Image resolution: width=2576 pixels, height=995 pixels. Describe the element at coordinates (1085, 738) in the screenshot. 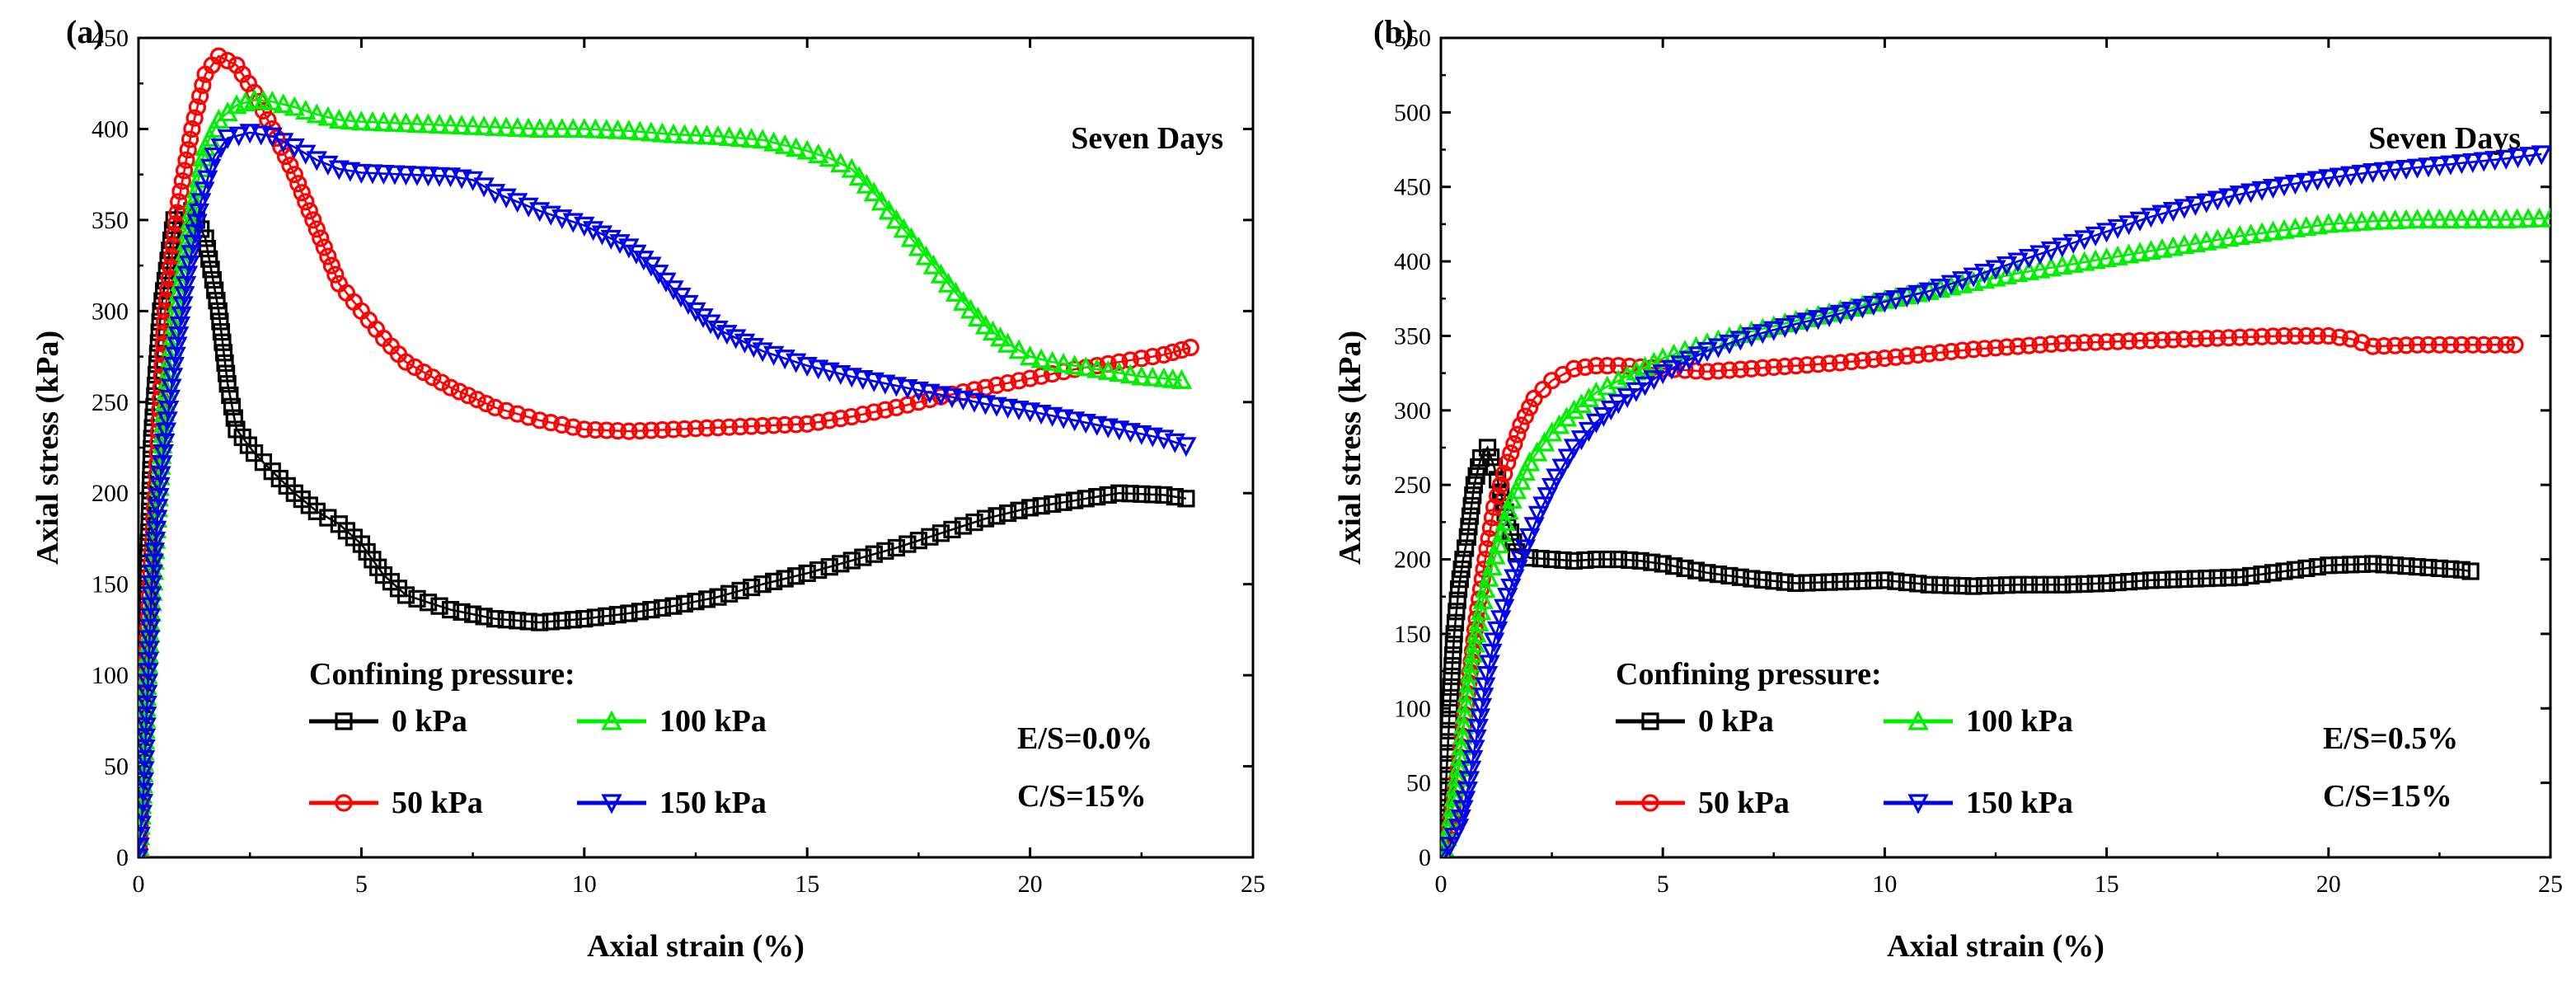

I see `es-ratio-label: E/S=0.0%` at that location.